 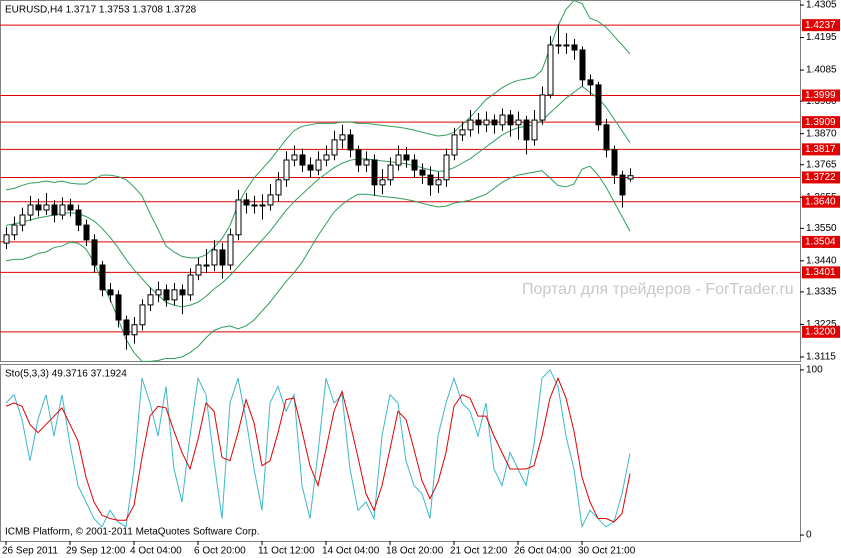 I want to click on y-tick-label: 1.4085, so click(x=821, y=70).